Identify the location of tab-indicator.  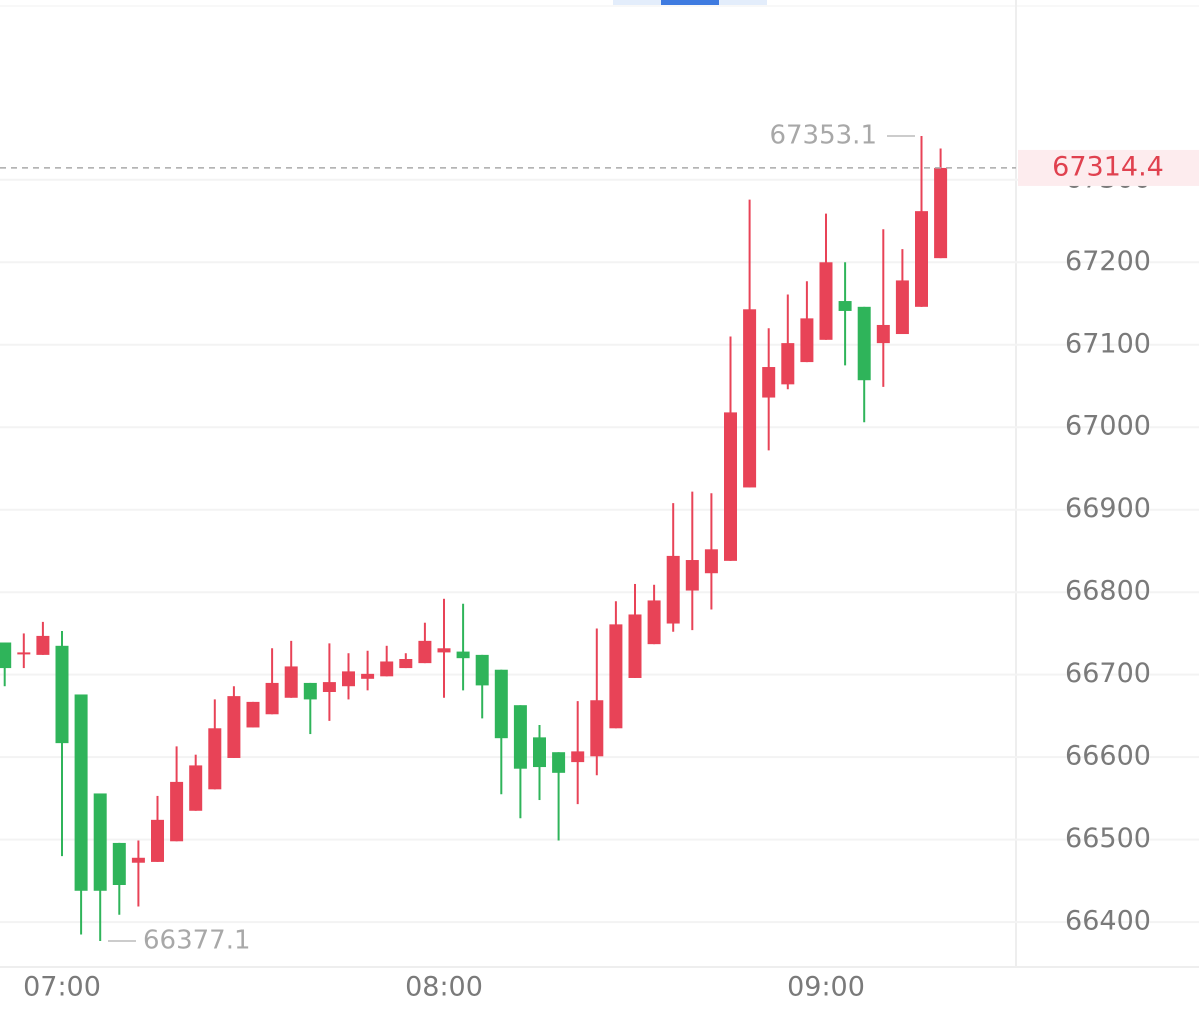
(690, 2).